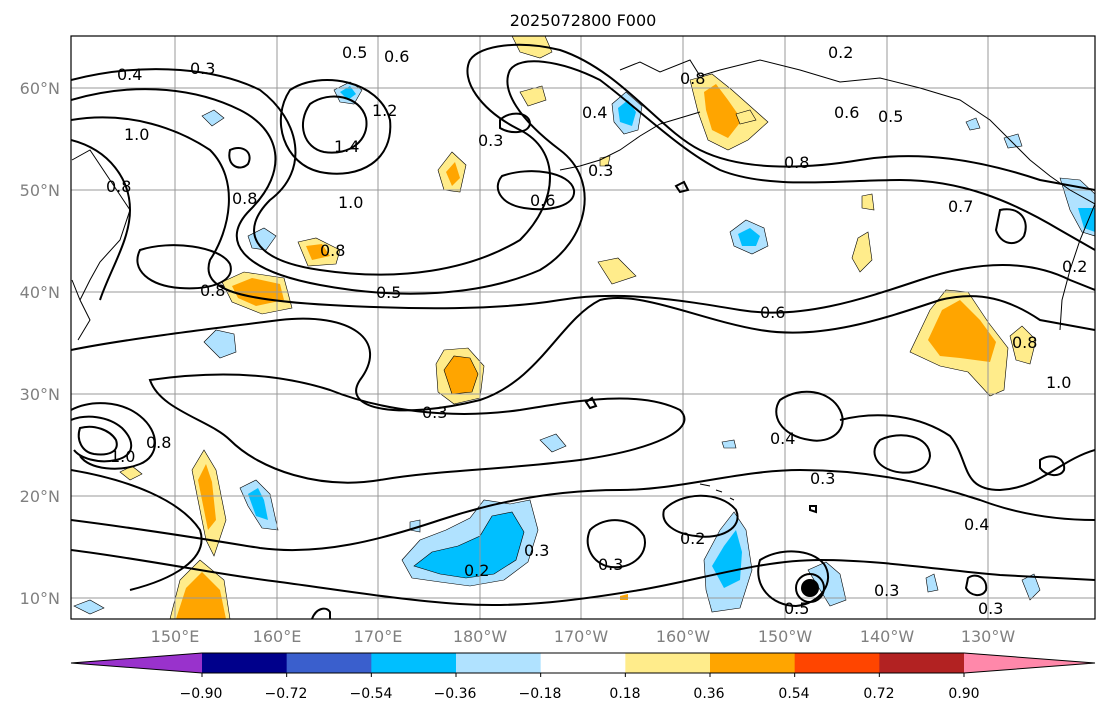 The image size is (1105, 712). What do you see at coordinates (683, 636) in the screenshot?
I see `lon-label: 160°W` at bounding box center [683, 636].